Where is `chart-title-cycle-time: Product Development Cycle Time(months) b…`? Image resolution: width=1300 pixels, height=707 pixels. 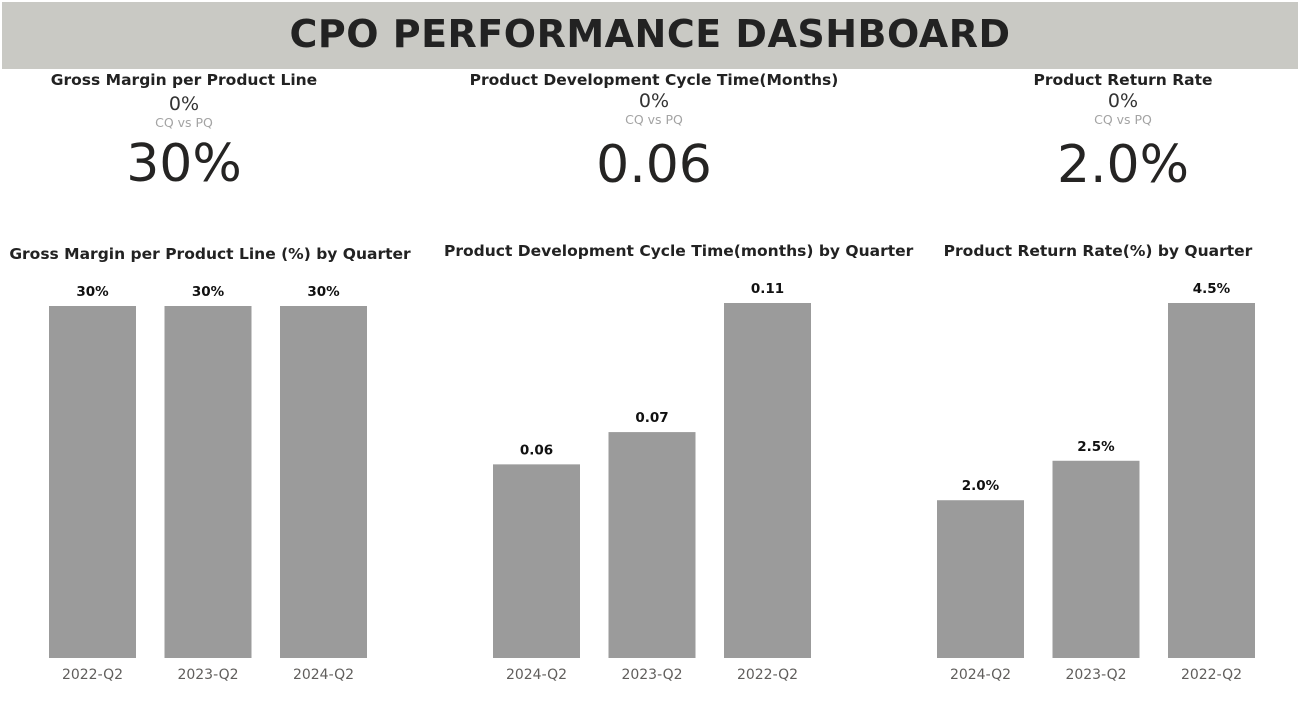
chart-title-cycle-time: Product Development Cycle Time(months) b… is located at coordinates (679, 251).